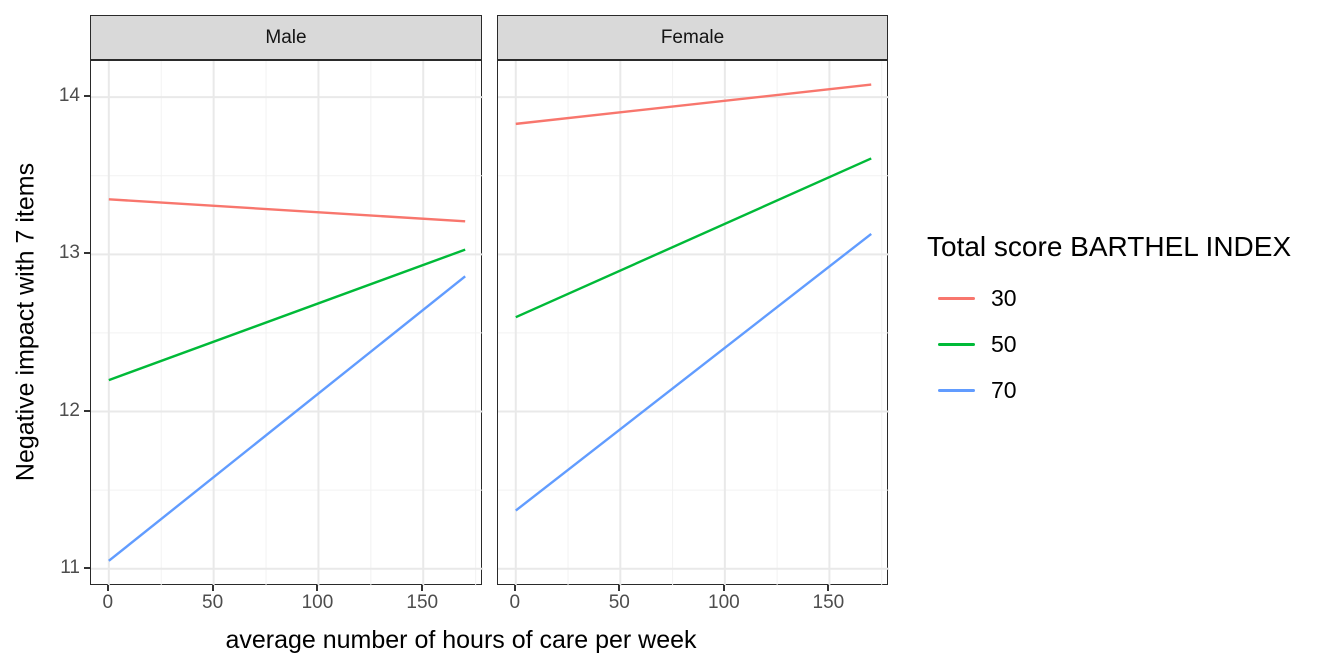 This screenshot has height=672, width=1344. Describe the element at coordinates (1109, 246) in the screenshot. I see `legend-title: Total score BARTHEL INDEX` at that location.